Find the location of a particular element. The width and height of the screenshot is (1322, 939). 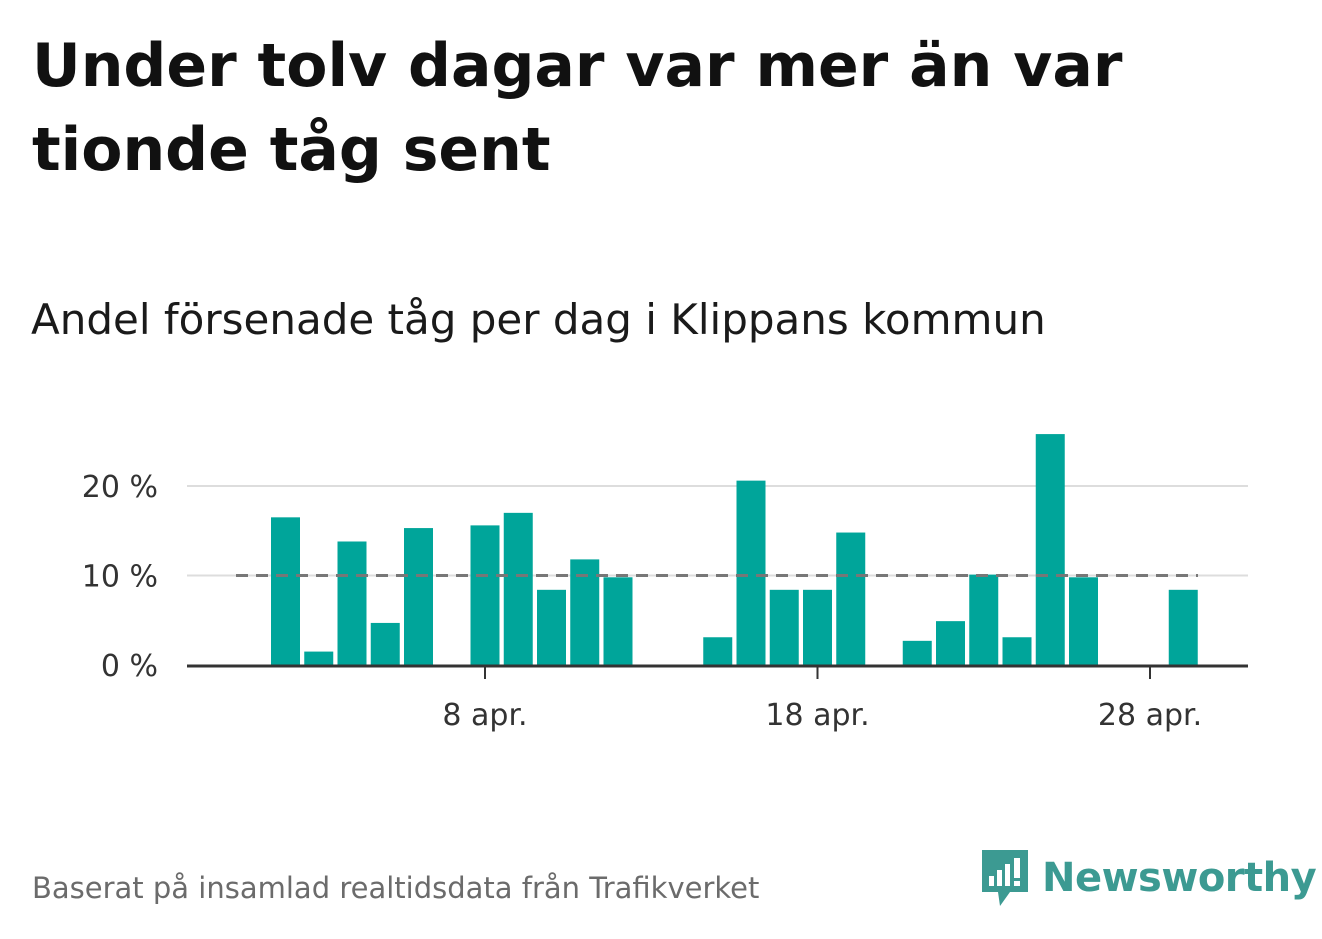

newsworthy-logo: Newsworthy is located at coordinates (1148, 878).